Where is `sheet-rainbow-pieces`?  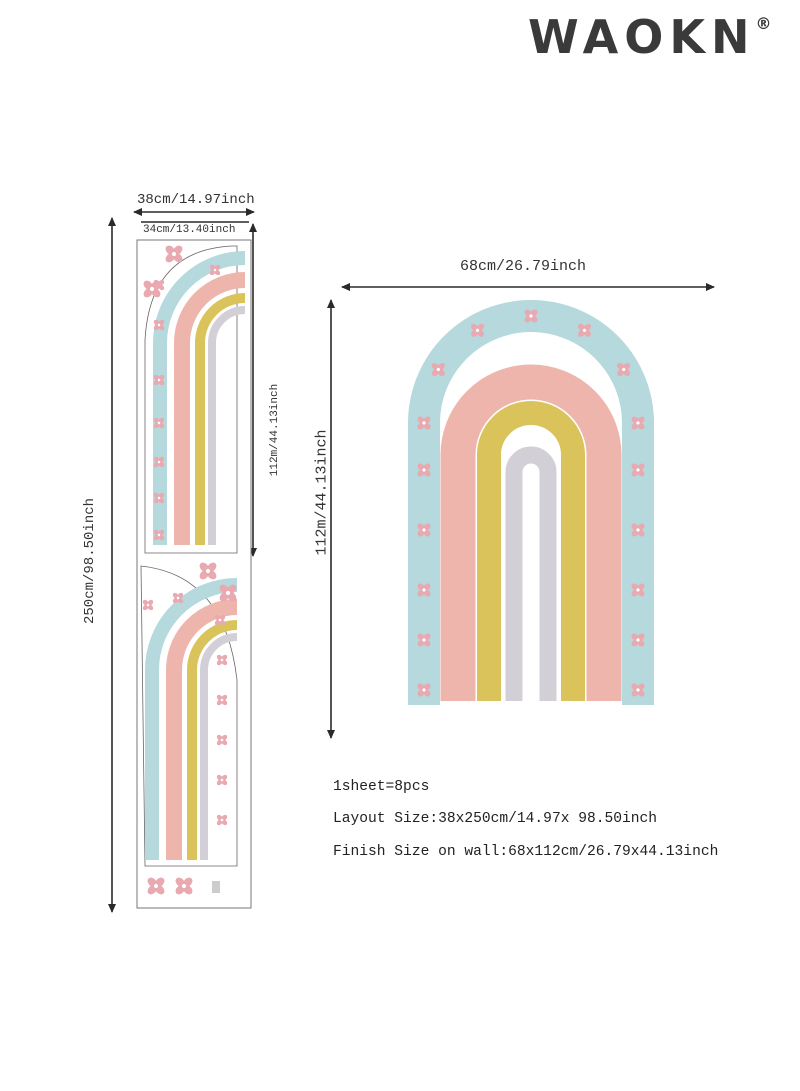 sheet-rainbow-pieces is located at coordinates (194, 570).